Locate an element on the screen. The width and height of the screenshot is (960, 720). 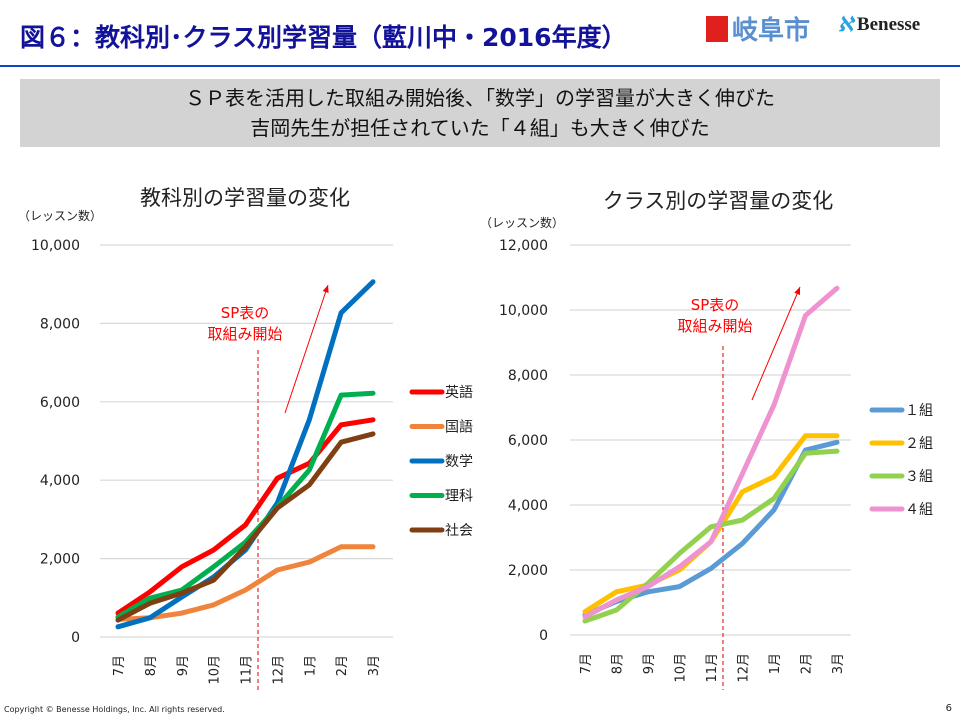
chart1-legend-label: 理科 is located at coordinates (459, 497).